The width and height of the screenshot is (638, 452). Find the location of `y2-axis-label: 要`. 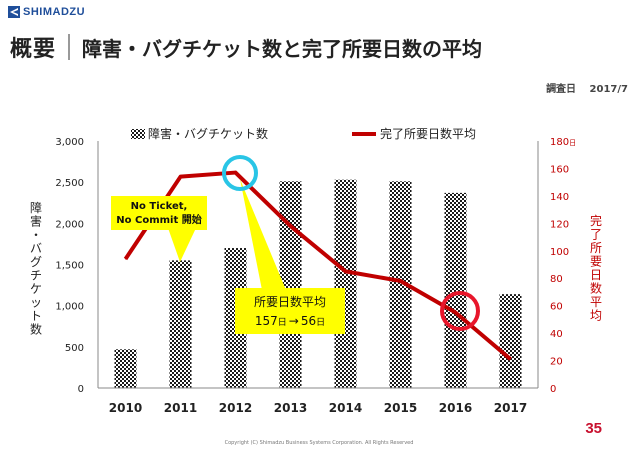

y2-axis-label: 要 is located at coordinates (596, 262).